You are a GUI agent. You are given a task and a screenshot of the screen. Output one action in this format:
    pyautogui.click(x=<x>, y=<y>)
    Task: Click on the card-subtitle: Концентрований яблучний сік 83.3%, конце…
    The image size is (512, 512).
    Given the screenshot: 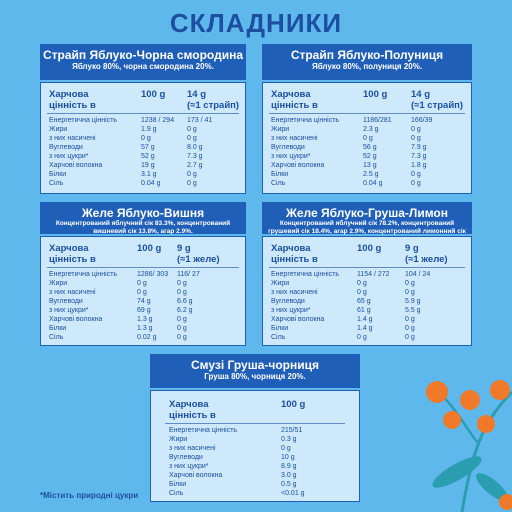 What is the action you would take?
    pyautogui.click(x=143, y=227)
    